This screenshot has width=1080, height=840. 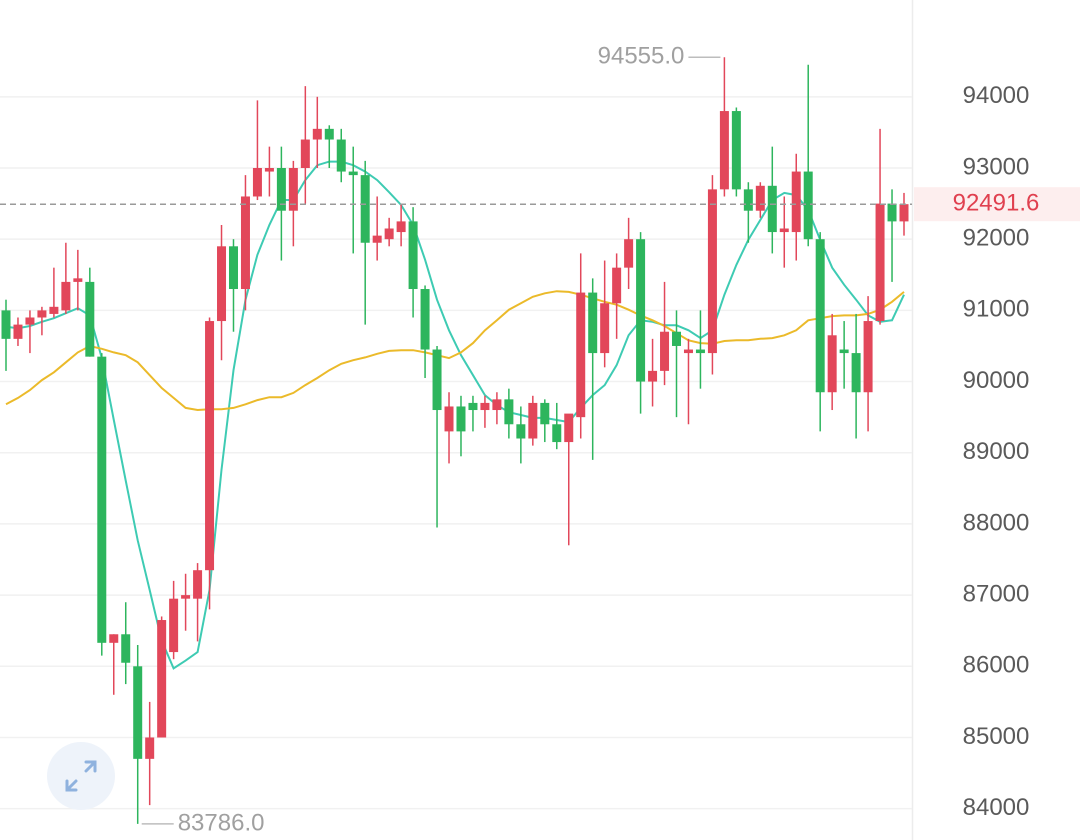 What do you see at coordinates (996, 522) in the screenshot?
I see `y-tick-label: 88000` at bounding box center [996, 522].